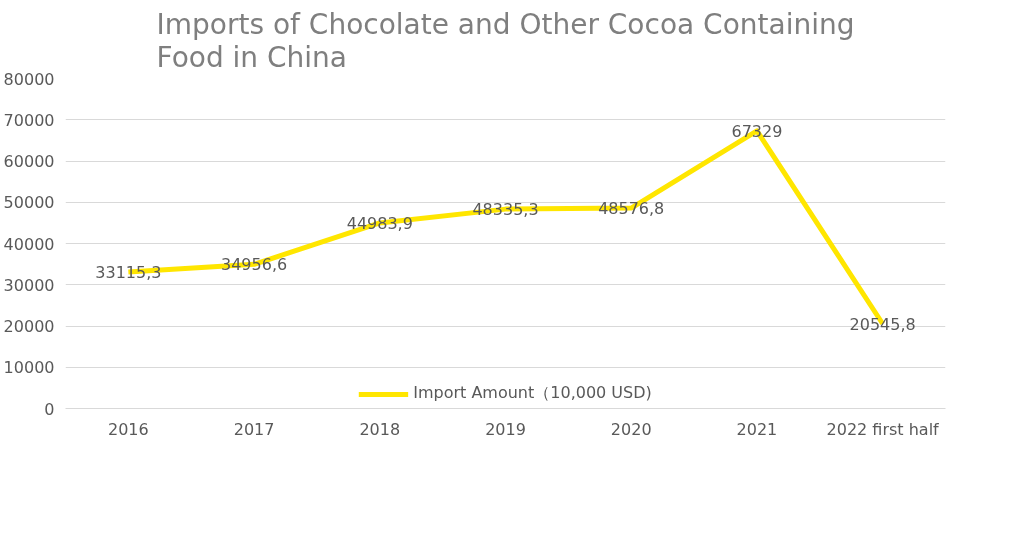 Image resolution: width=1022 pixels, height=555 pixels. What do you see at coordinates (882, 324) in the screenshot?
I see `data-label: 20545,8` at bounding box center [882, 324].